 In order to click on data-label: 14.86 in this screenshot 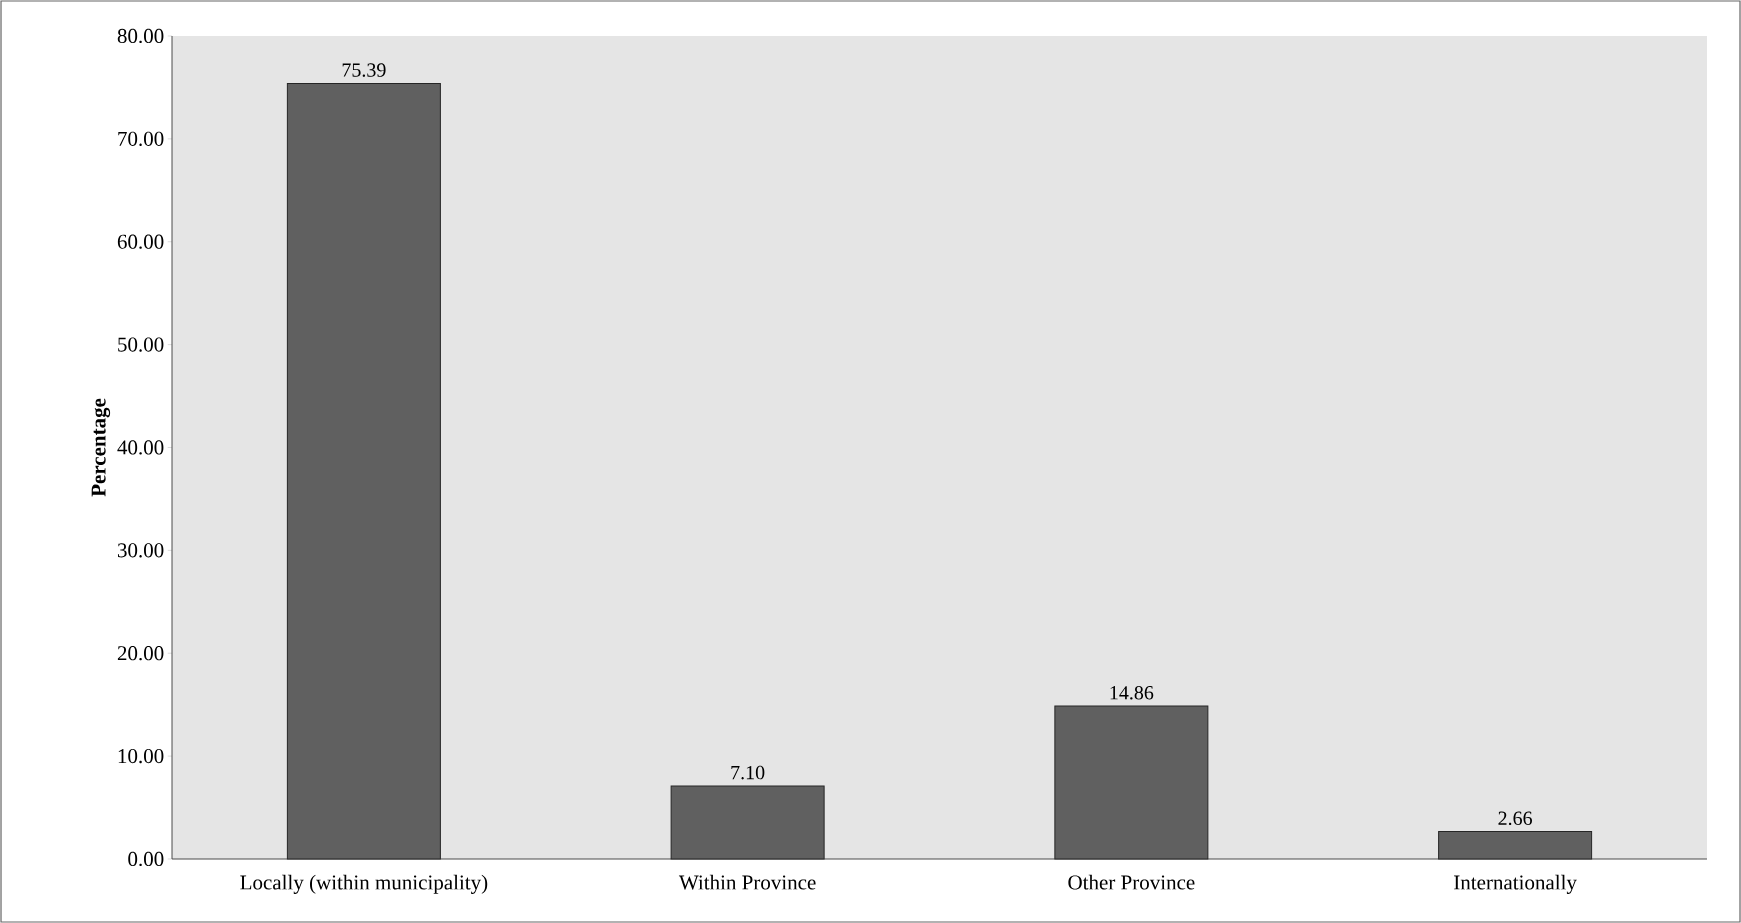, I will do `click(1132, 693)`.